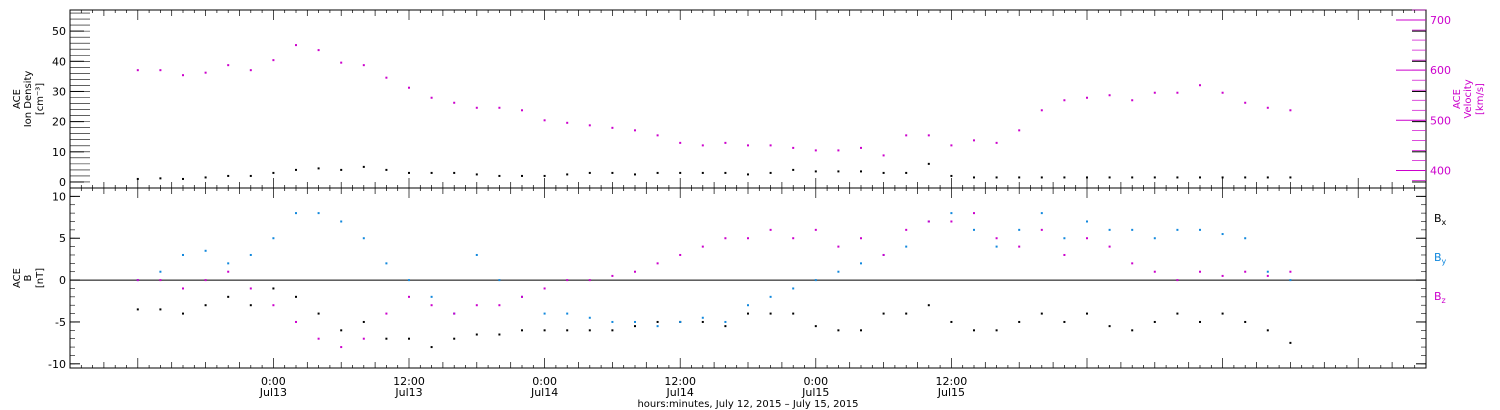 Image resolution: width=1500 pixels, height=410 pixels. What do you see at coordinates (1457, 99) in the screenshot?
I see `top-right-label-line-1: ACE` at bounding box center [1457, 99].